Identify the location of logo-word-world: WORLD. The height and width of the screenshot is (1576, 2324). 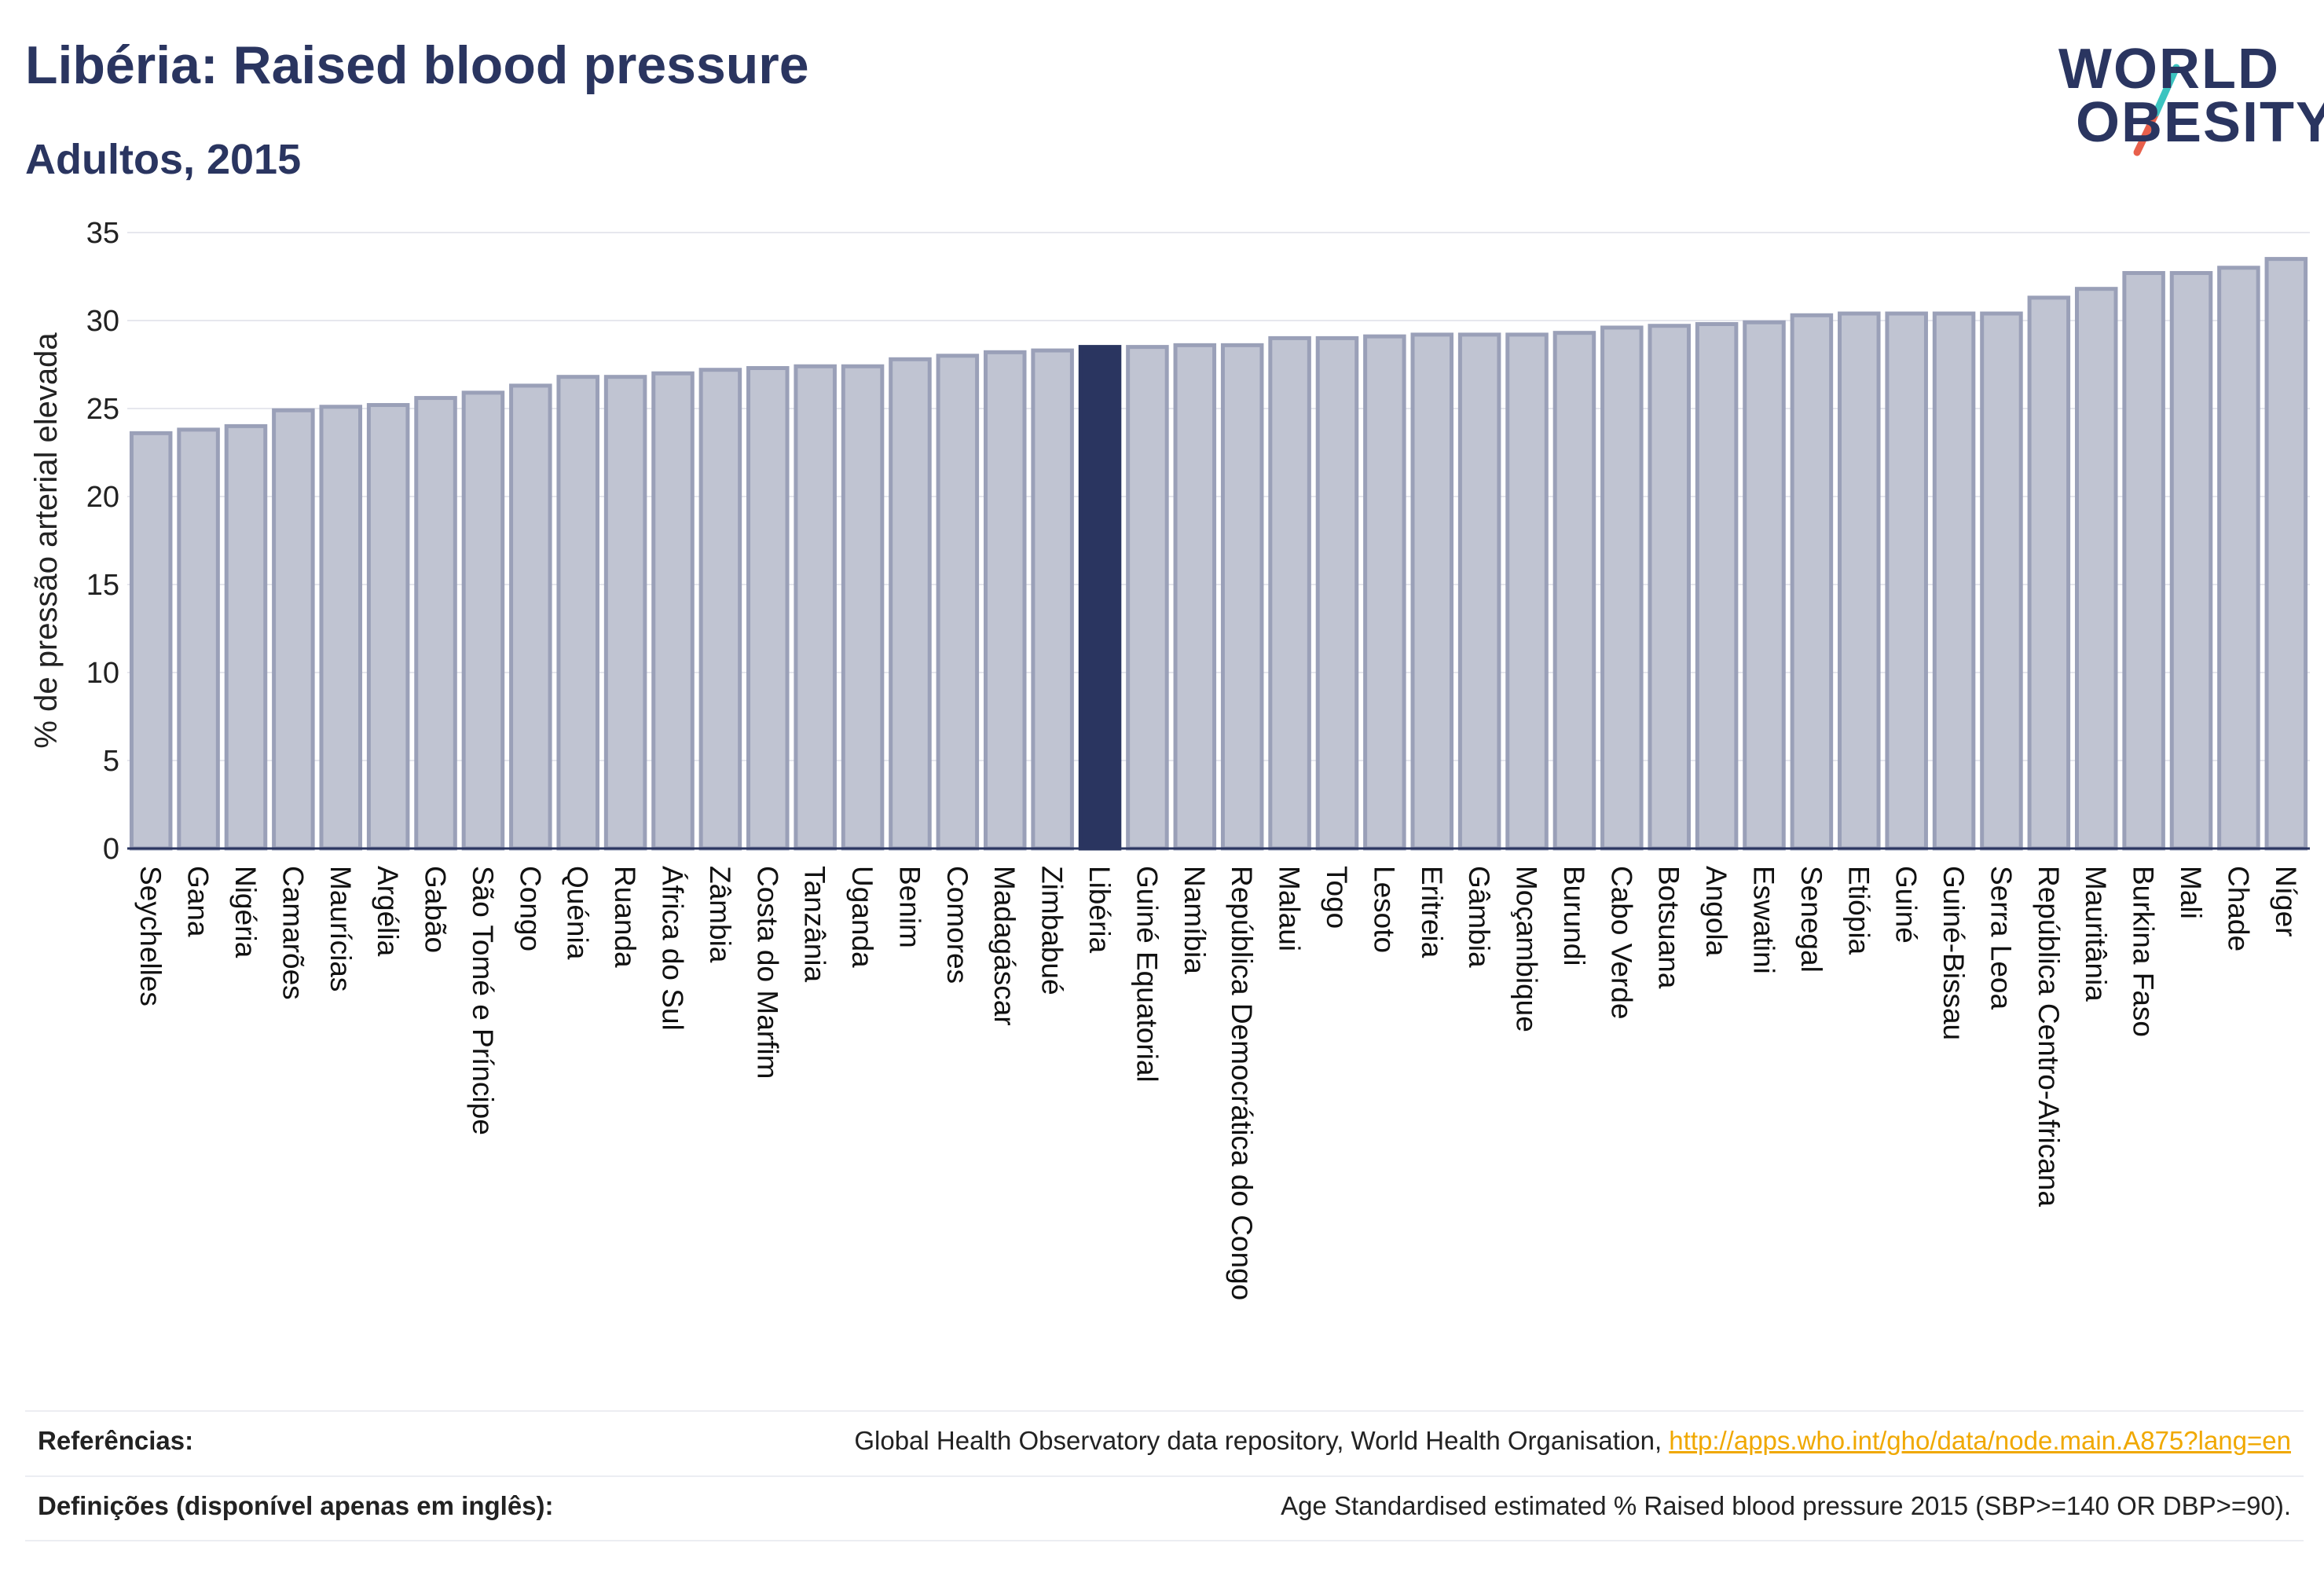
(2169, 69).